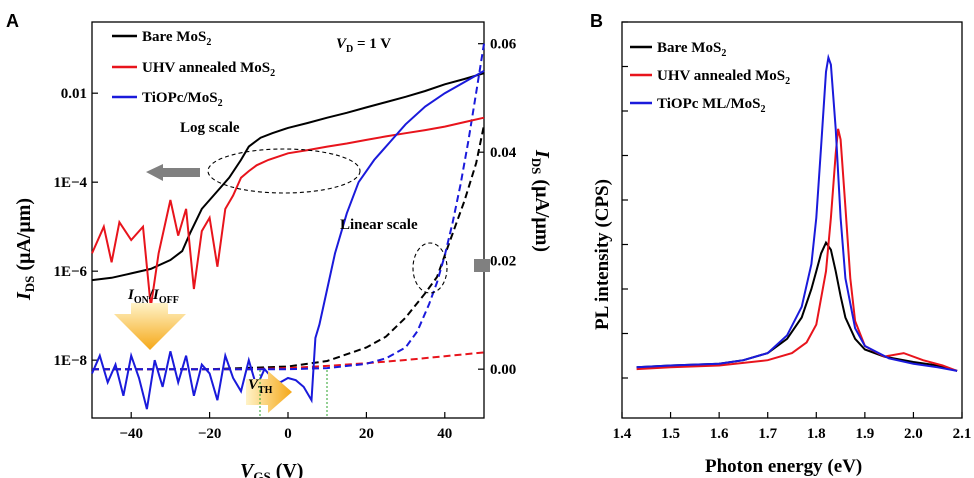  I want to click on y-tick-label-right-a: 0.06, so click(503, 45).